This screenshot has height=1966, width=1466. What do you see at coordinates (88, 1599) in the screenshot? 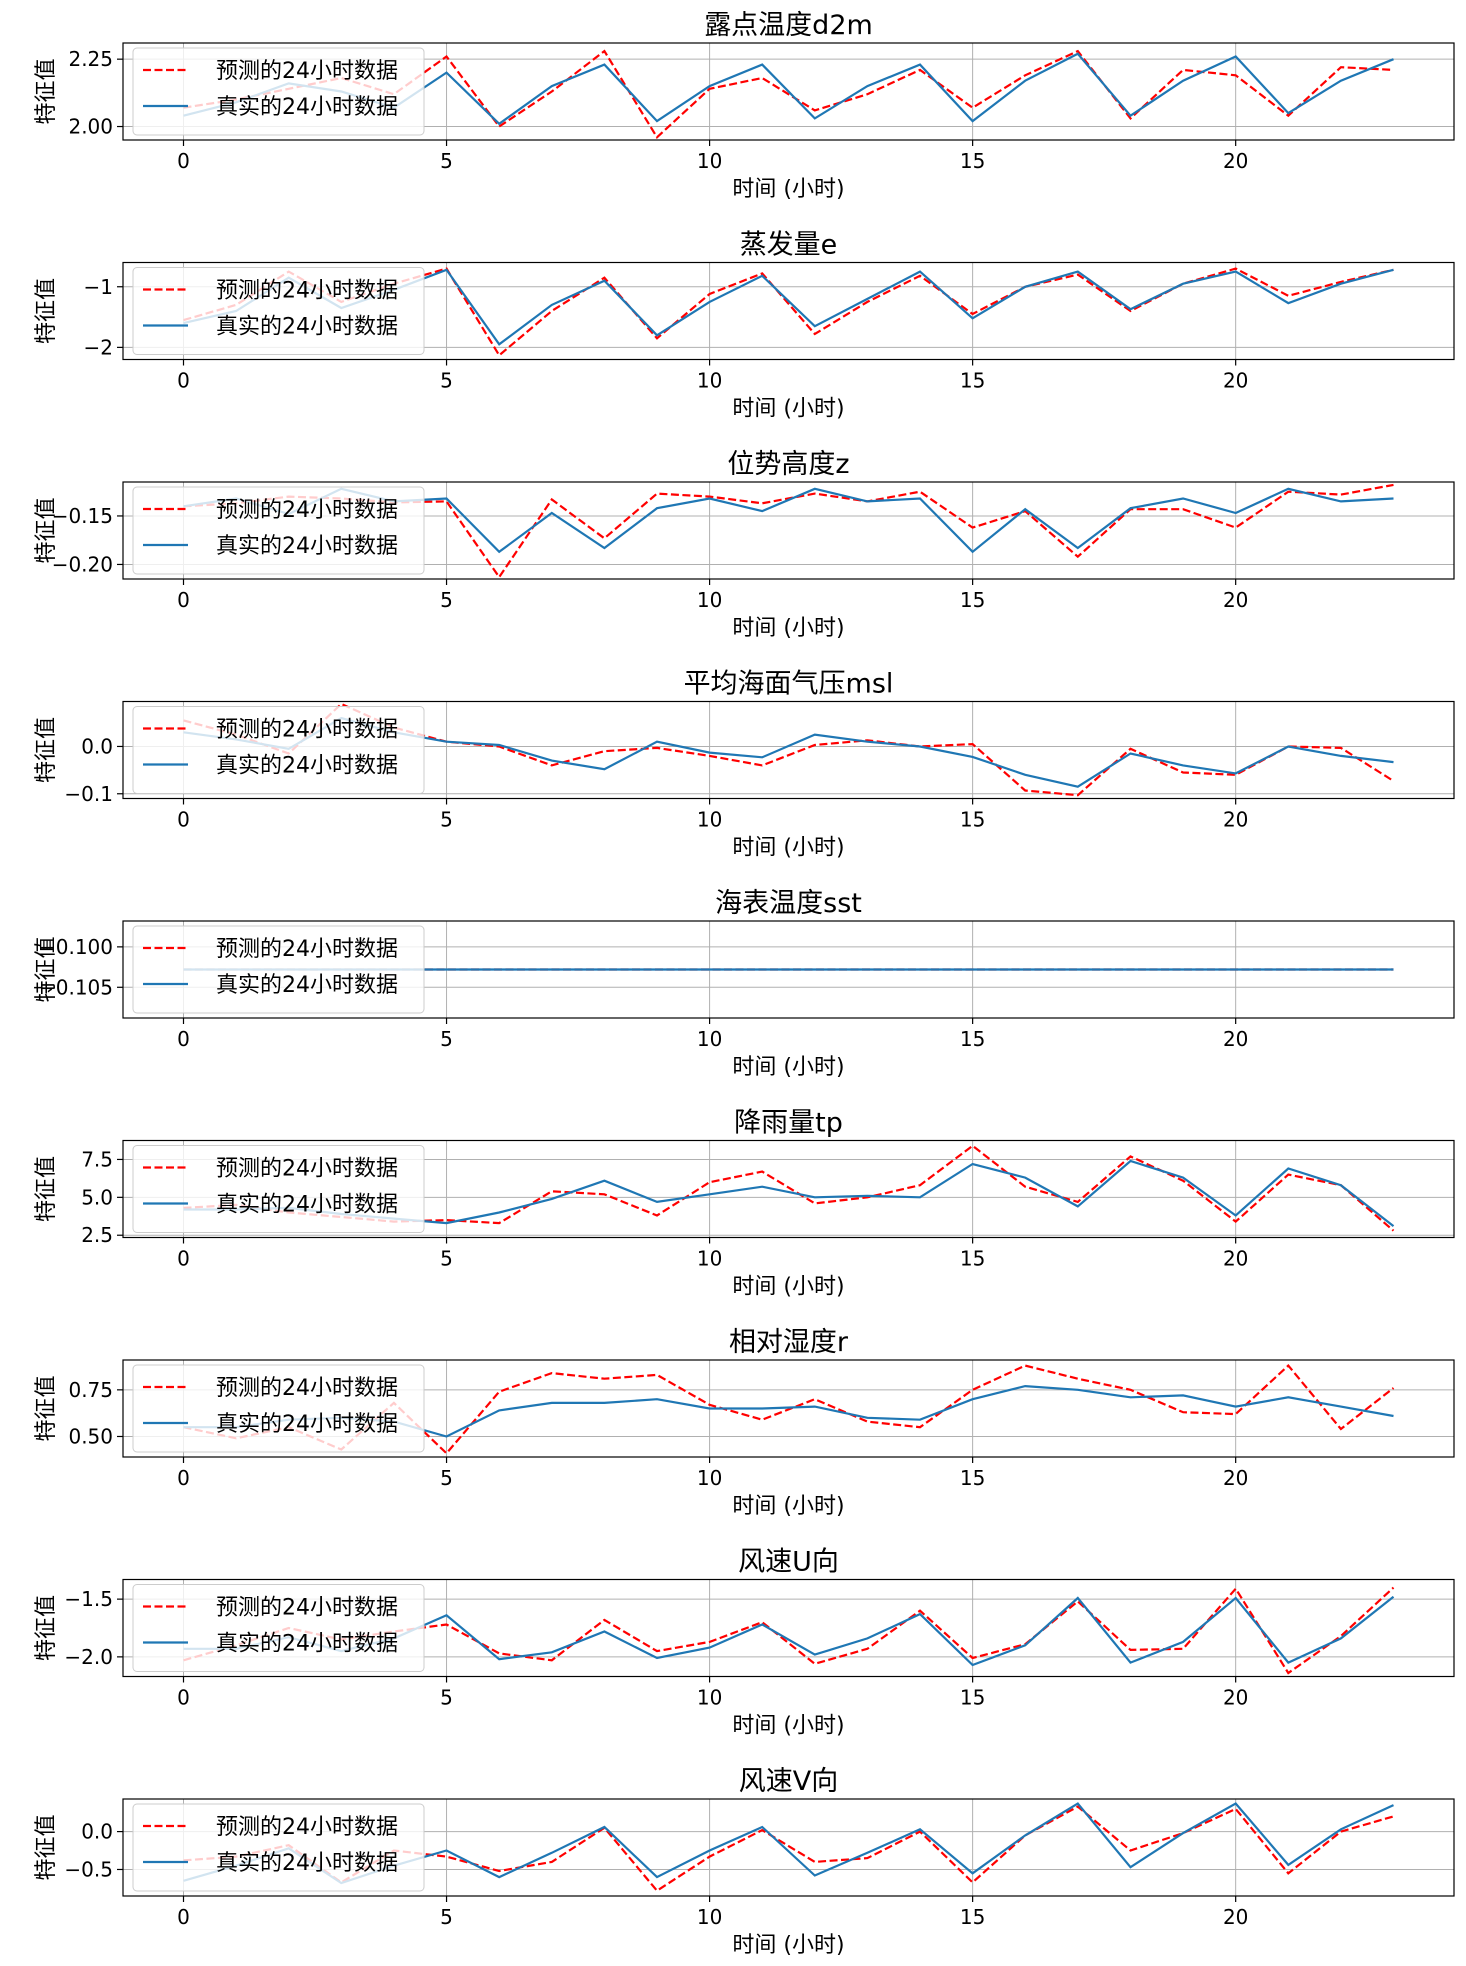
I see `y-tick-label: −1.5` at bounding box center [88, 1599].